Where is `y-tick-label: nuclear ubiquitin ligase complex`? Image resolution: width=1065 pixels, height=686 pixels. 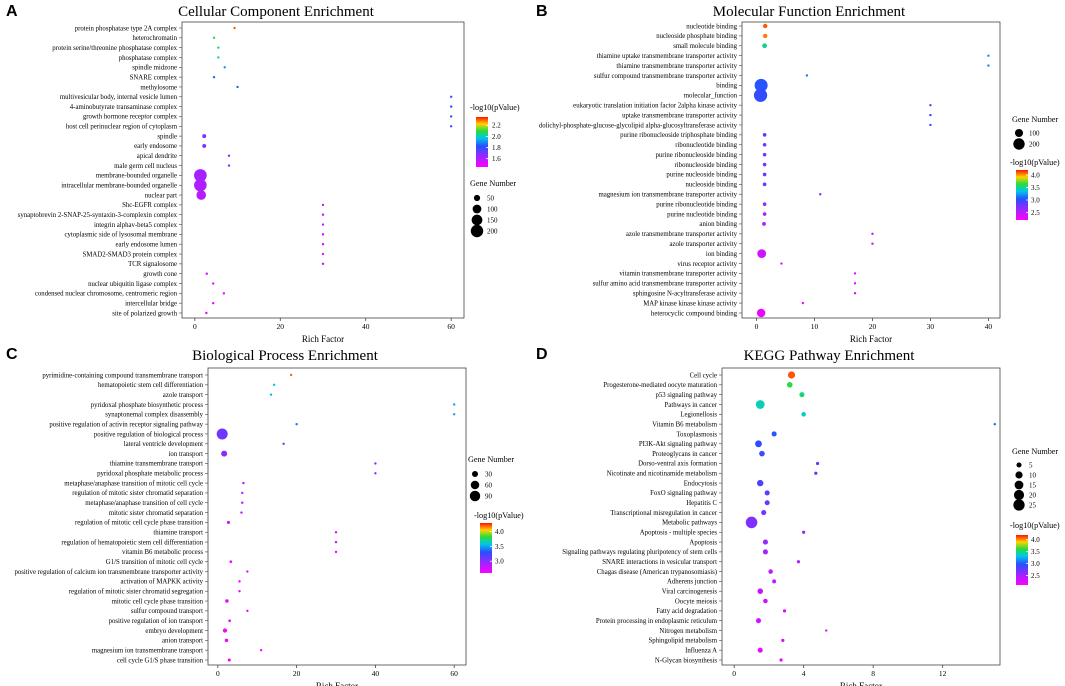 y-tick-label: nuclear ubiquitin ligase complex is located at coordinates (133, 284).